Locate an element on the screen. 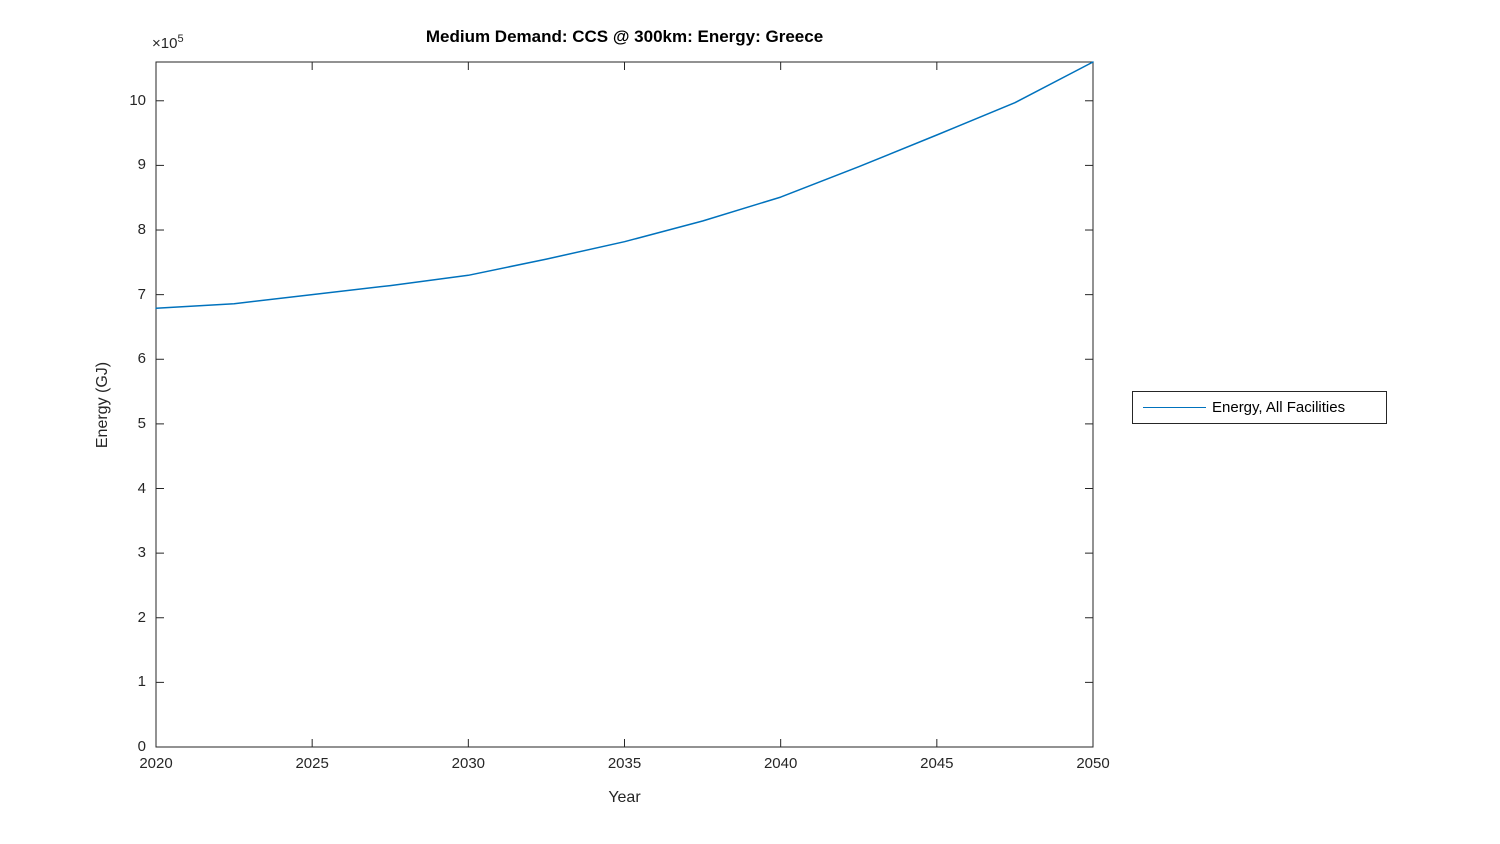 This screenshot has height=844, width=1500. y-axis-multiplier: ×10⁵ is located at coordinates (168, 42).